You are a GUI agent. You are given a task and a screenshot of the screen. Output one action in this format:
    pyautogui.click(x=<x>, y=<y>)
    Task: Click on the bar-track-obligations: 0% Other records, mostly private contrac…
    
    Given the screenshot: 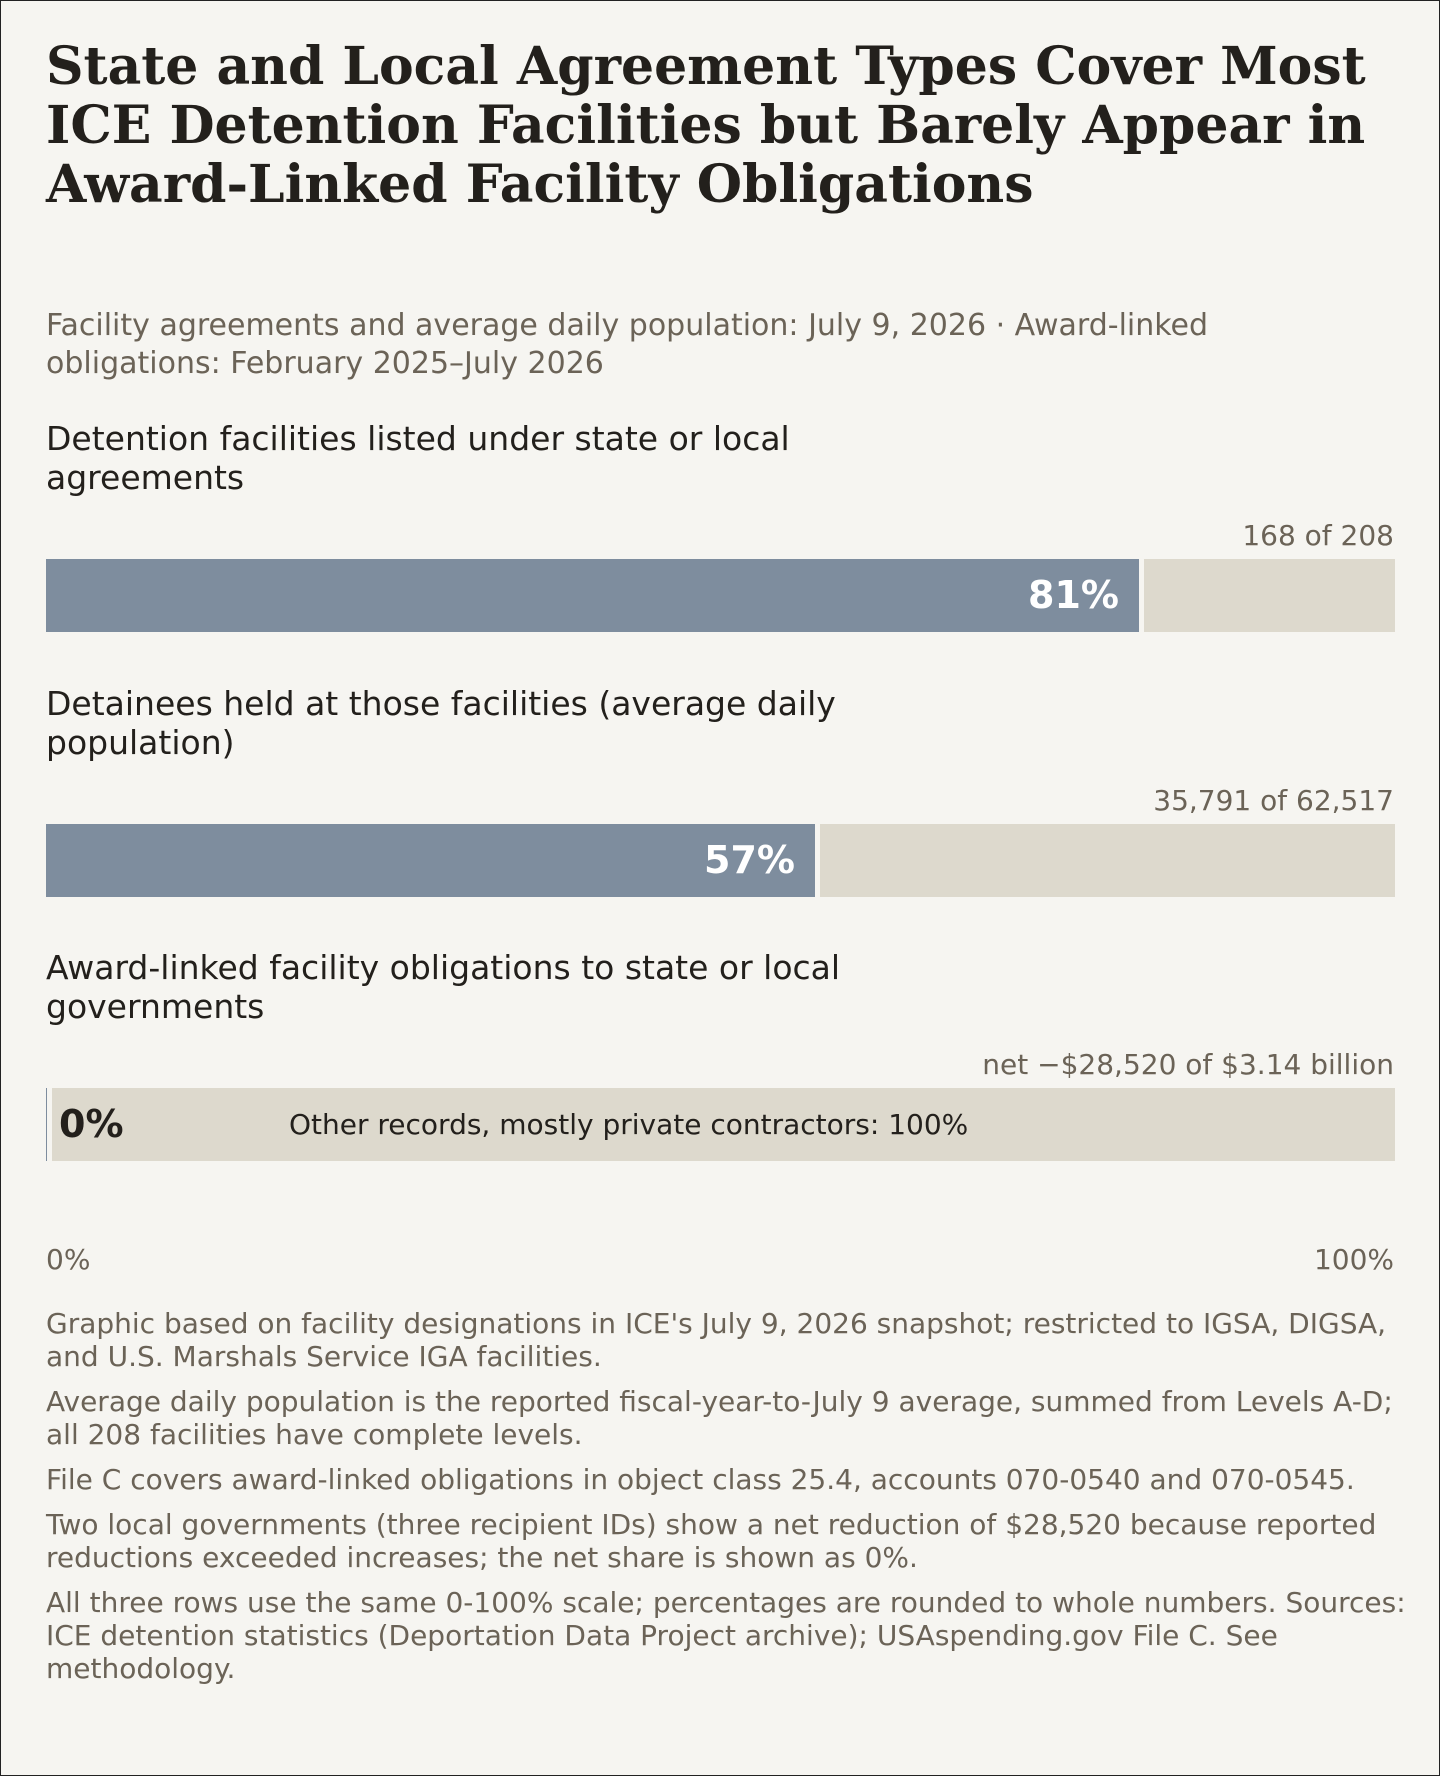 What is the action you would take?
    pyautogui.click(x=720, y=1124)
    